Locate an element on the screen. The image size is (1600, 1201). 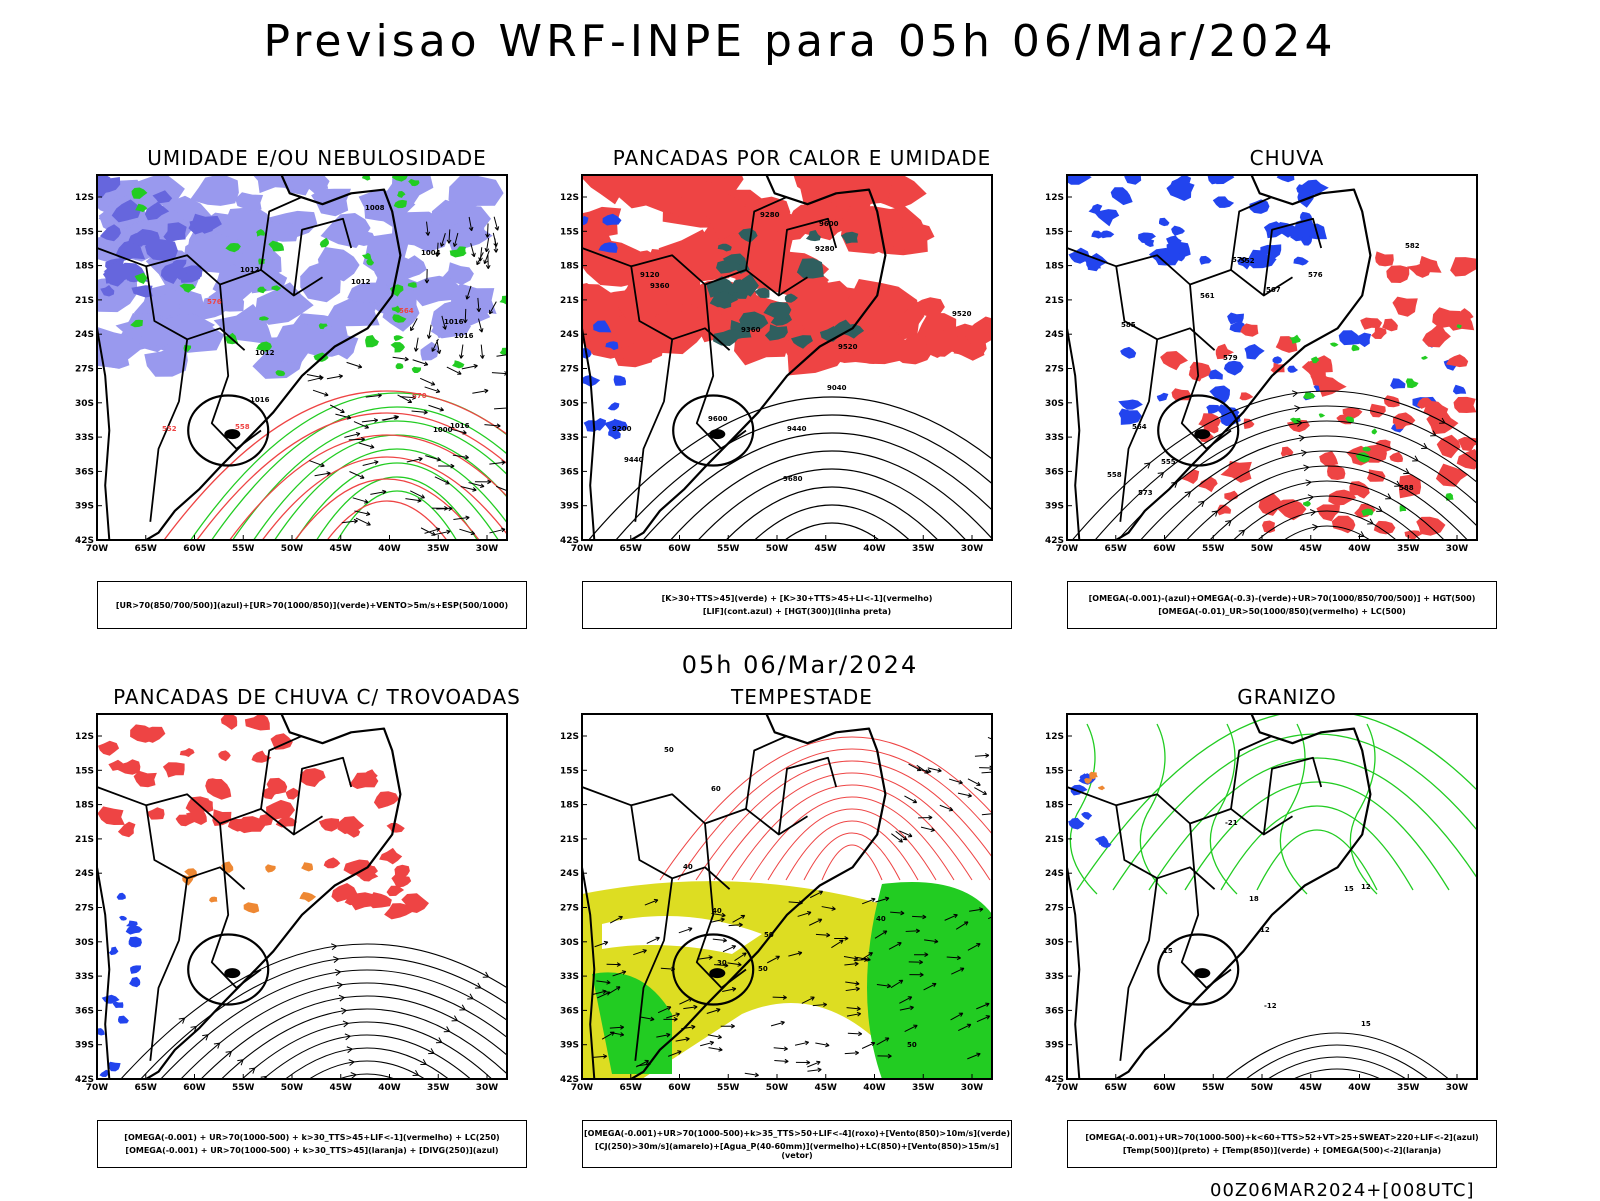
forecast-time-label: 05h 06/Mar/2024 is located at coordinates (800, 665).